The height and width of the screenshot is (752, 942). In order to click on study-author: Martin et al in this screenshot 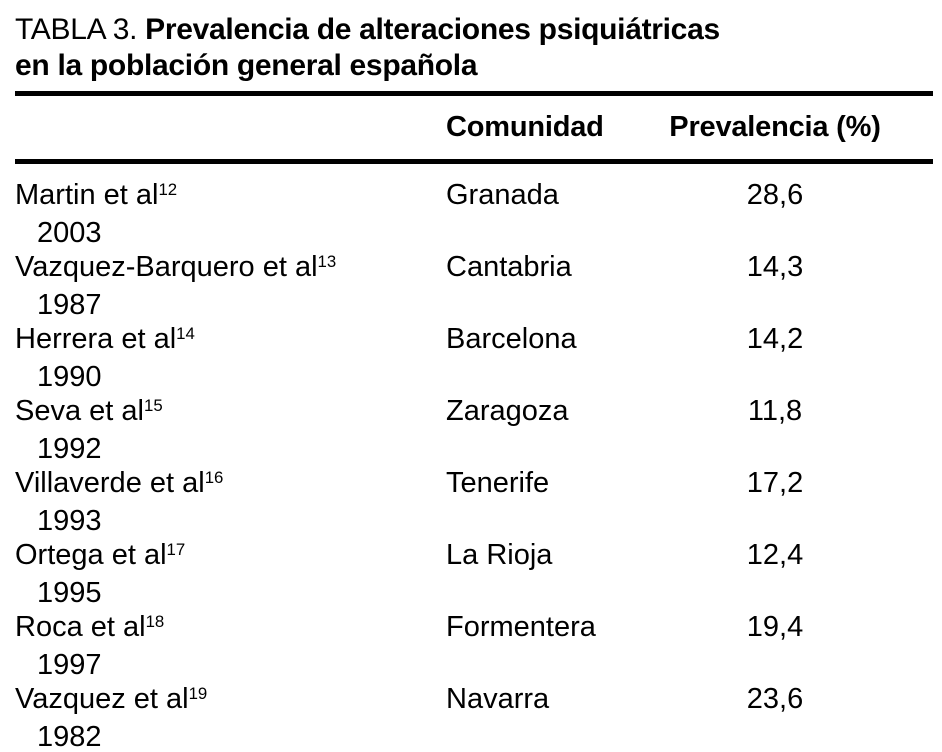, I will do `click(87, 195)`.